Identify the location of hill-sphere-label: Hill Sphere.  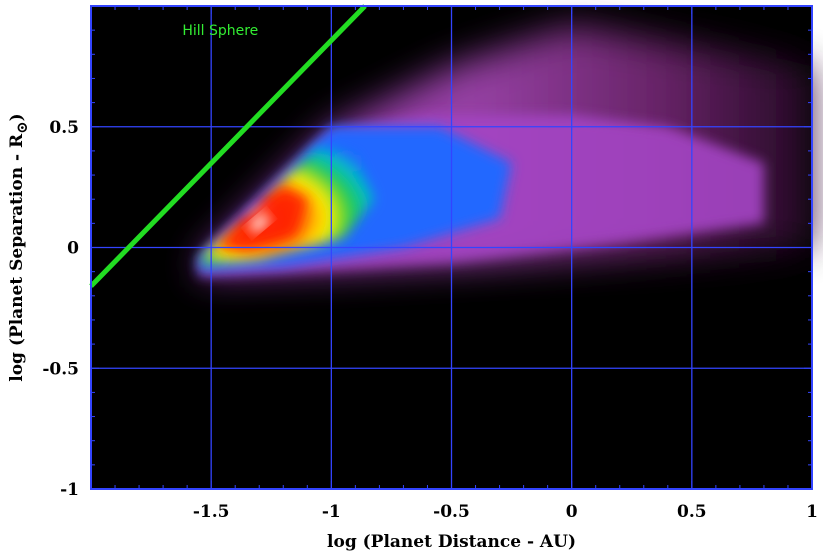
(220, 31).